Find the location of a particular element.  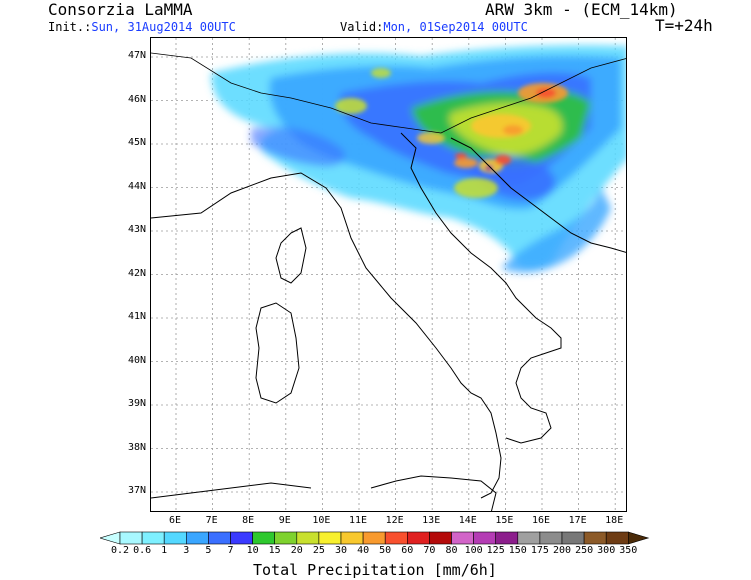

valid-label: Valid: is located at coordinates (362, 27).